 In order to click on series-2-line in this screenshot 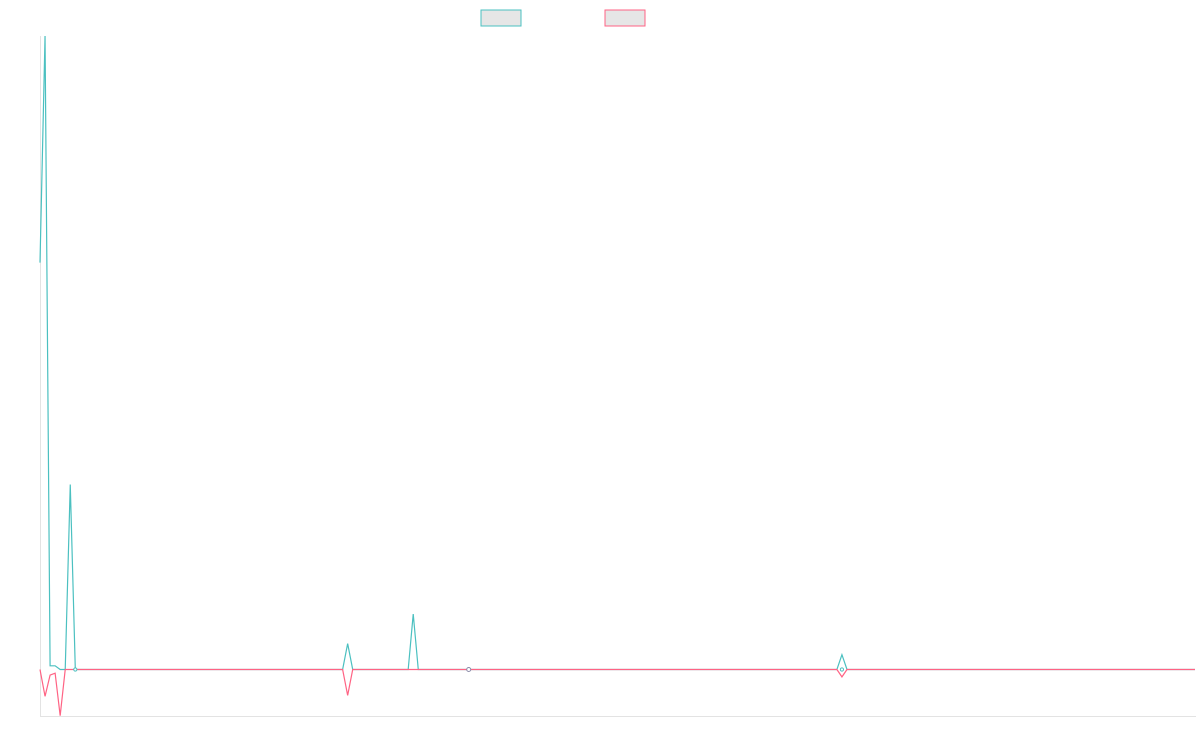, I will do `click(617, 692)`.